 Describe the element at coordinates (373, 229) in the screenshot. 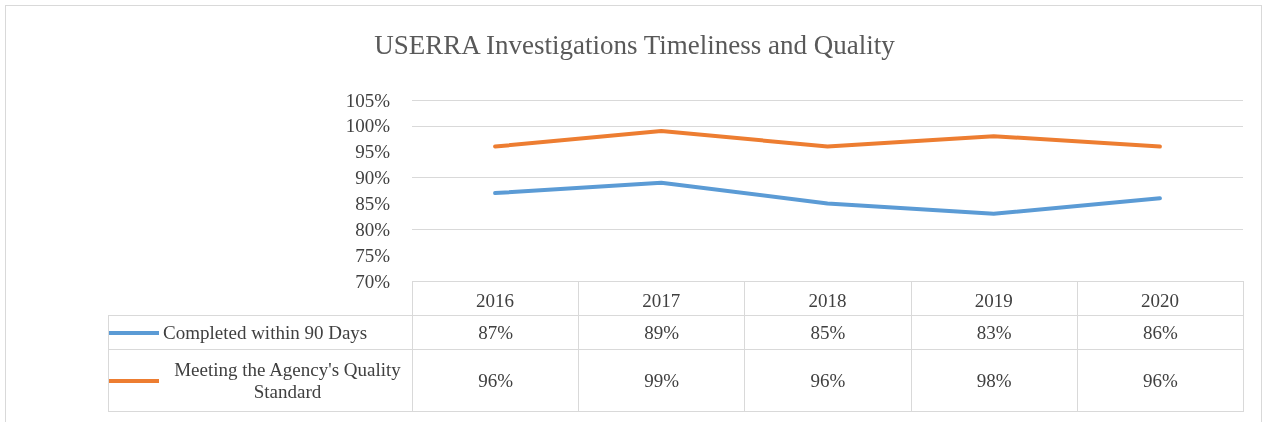

I see `y-tick-label: 80%` at that location.